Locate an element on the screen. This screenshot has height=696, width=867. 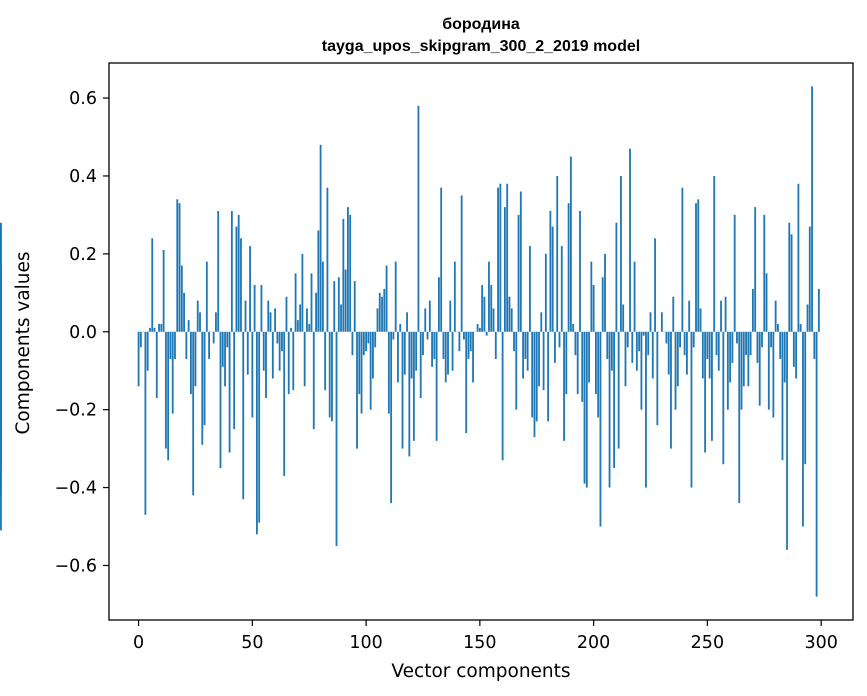
x-tick-label: 250 is located at coordinates (707, 643).